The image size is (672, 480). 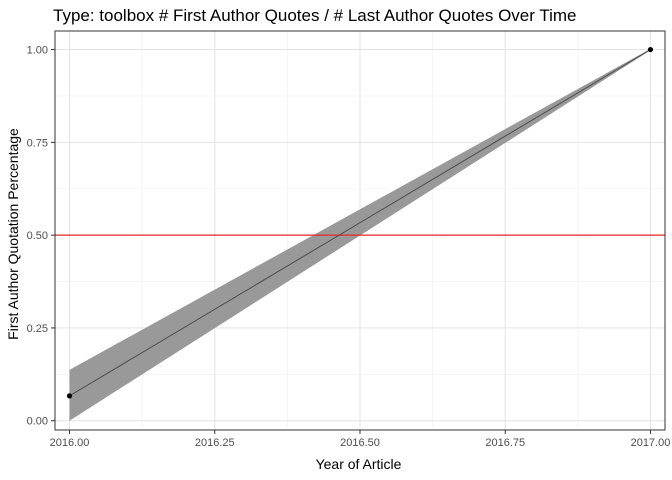 I want to click on x-tick-label: 2016.00, so click(x=70, y=443).